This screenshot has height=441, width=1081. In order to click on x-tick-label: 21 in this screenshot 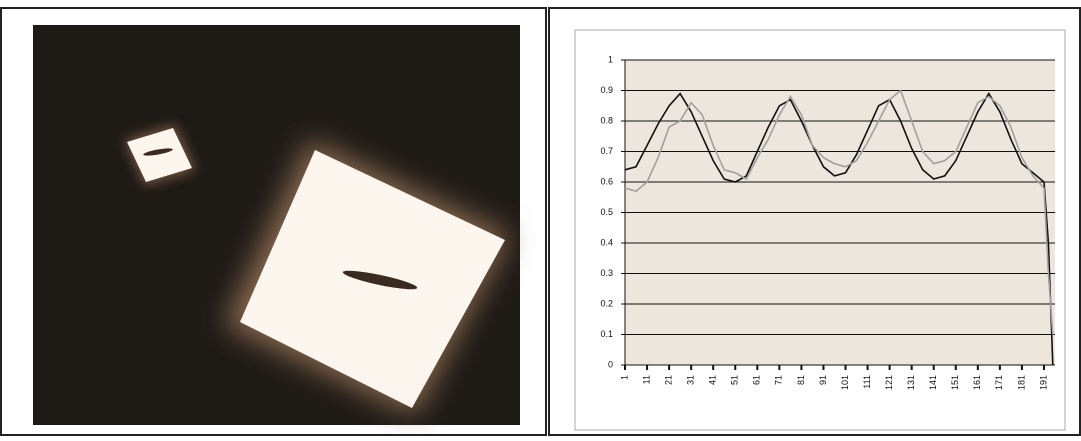, I will do `click(668, 380)`.